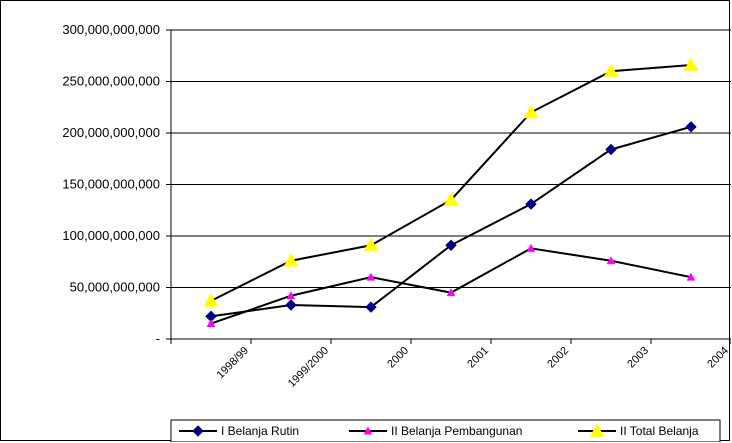 This screenshot has width=732, height=443. What do you see at coordinates (111, 235) in the screenshot?
I see `y-tick-label: 100,000,000,000` at bounding box center [111, 235].